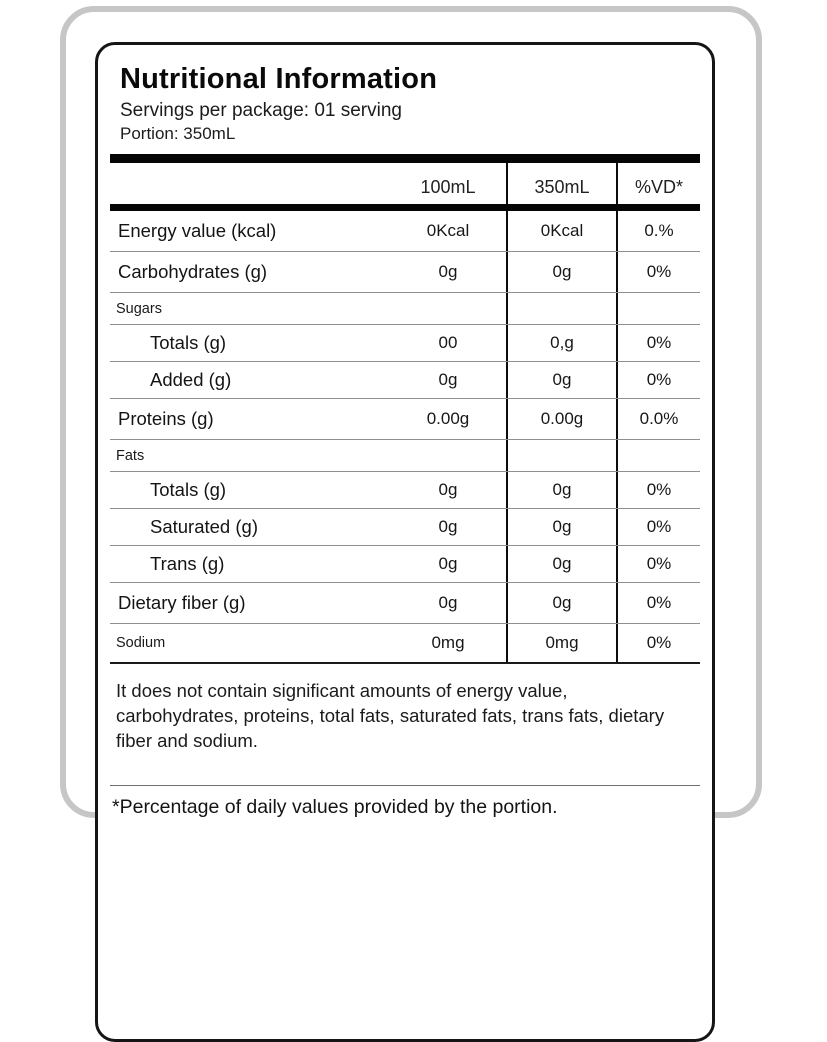 The width and height of the screenshot is (827, 1042). What do you see at coordinates (182, 602) in the screenshot?
I see `row-label: Dietary fiber (g)` at bounding box center [182, 602].